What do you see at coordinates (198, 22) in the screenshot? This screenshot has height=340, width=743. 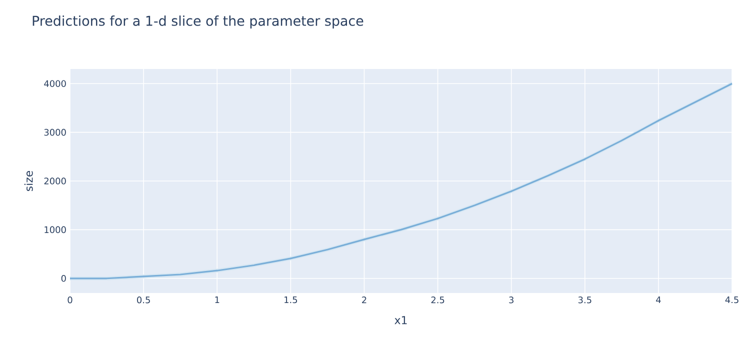 I see `chart-title: Predictions for a 1-d slice of the parameter space` at bounding box center [198, 22].